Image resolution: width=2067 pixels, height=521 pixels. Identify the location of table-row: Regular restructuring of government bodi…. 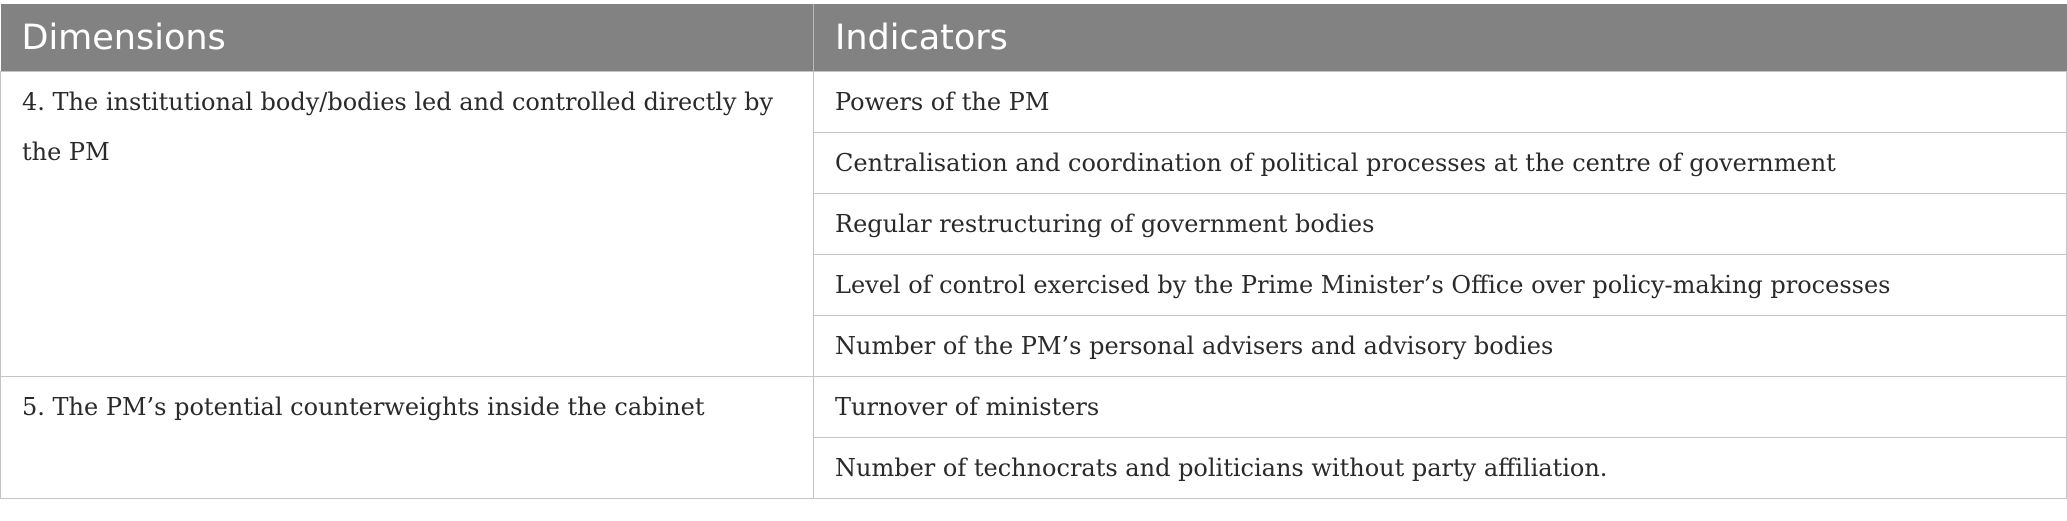
(1034, 224).